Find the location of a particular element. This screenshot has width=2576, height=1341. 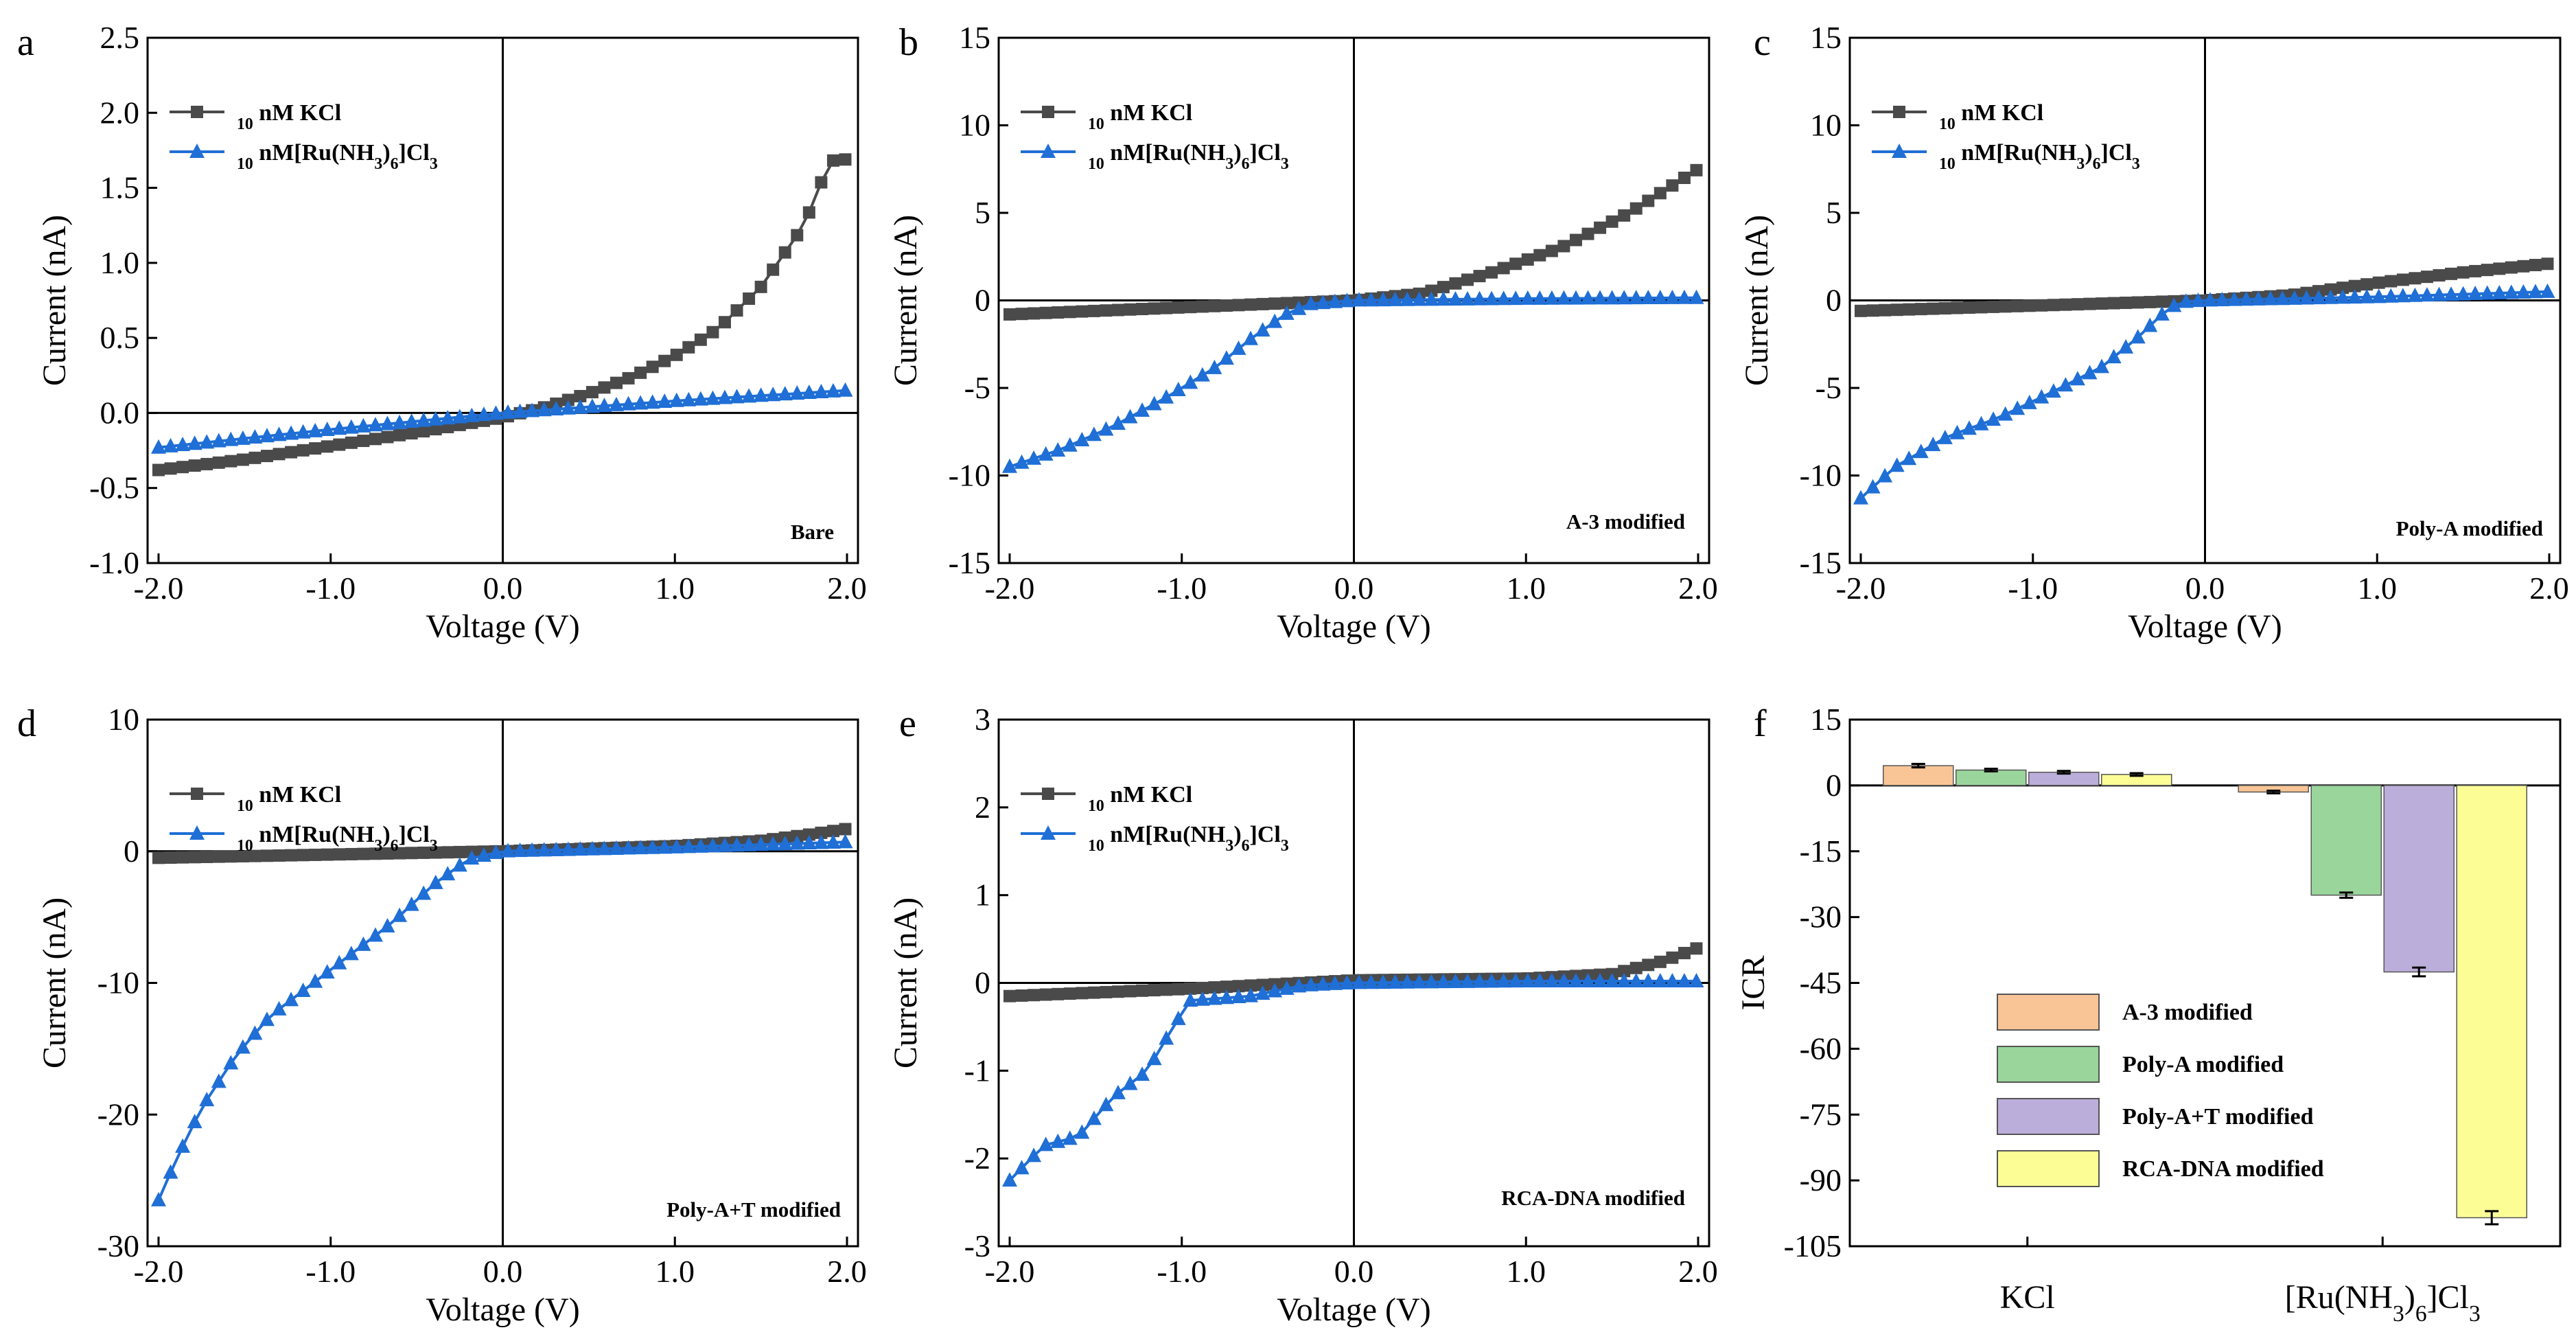

x-tick-label: 1.0 is located at coordinates (675, 588).